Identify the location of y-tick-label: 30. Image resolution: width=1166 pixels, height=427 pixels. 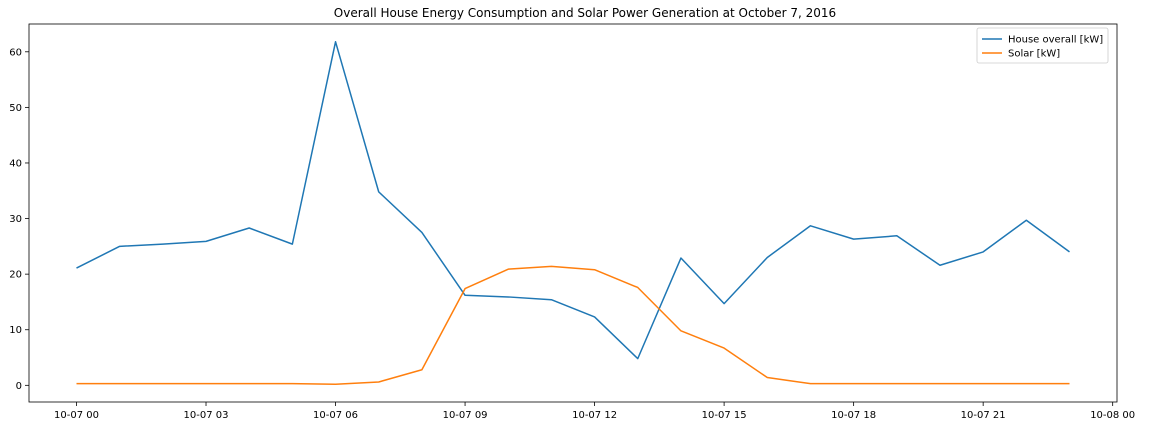
(15, 219).